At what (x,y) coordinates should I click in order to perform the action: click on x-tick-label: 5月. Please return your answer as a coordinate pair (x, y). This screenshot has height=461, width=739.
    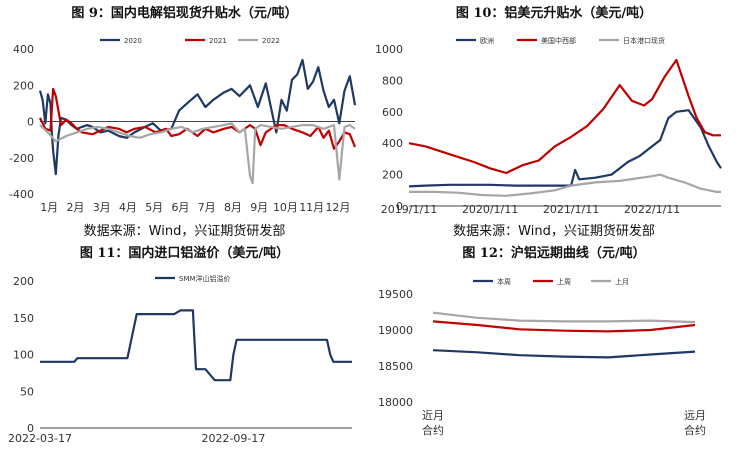
    Looking at the image, I should click on (154, 207).